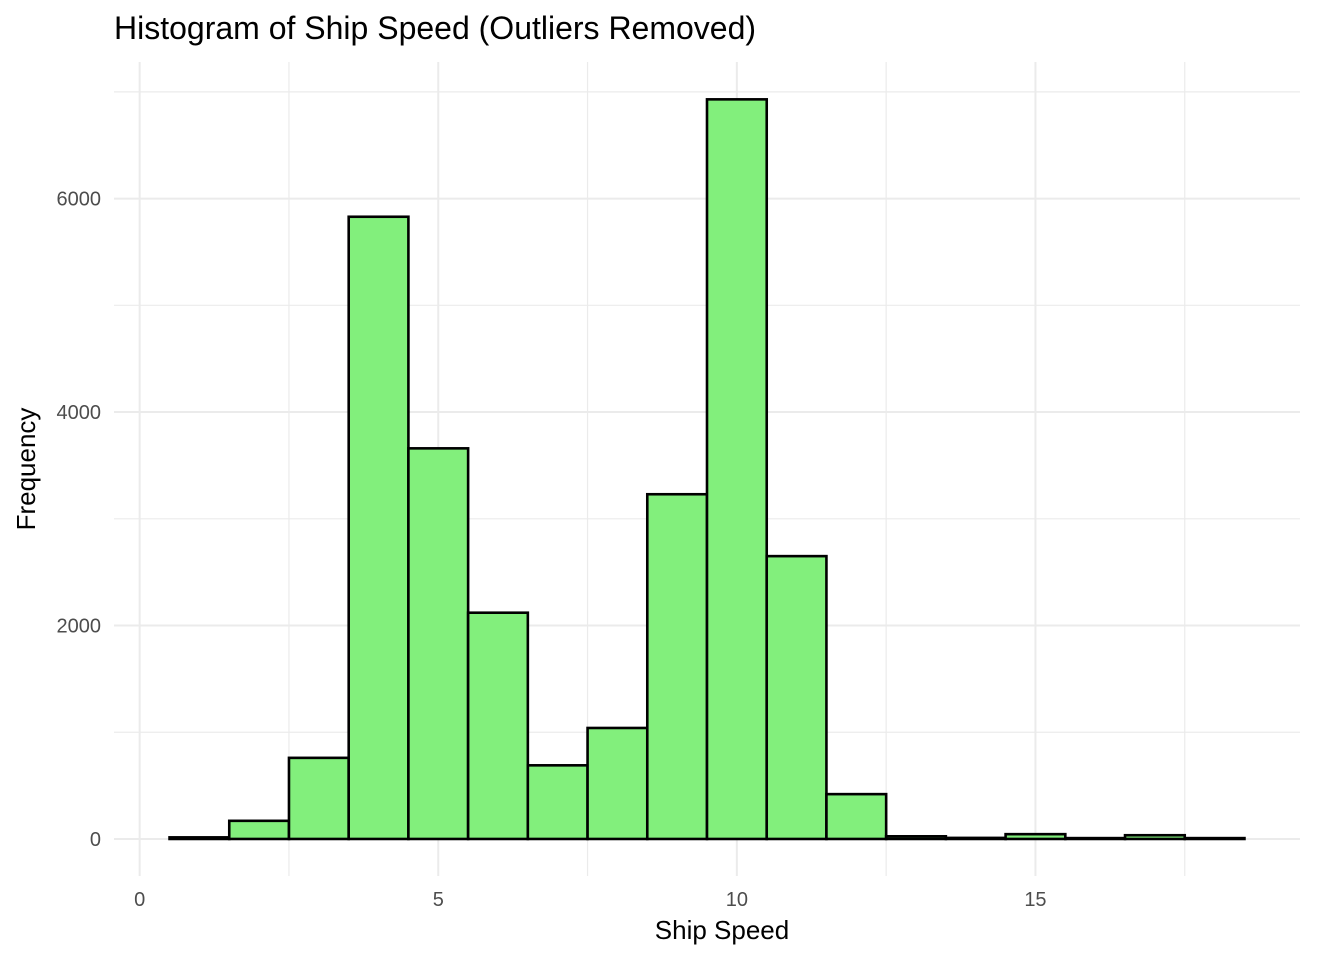 Image resolution: width=1344 pixels, height=960 pixels. Describe the element at coordinates (79, 413) in the screenshot. I see `y-tick-label: 4000` at that location.